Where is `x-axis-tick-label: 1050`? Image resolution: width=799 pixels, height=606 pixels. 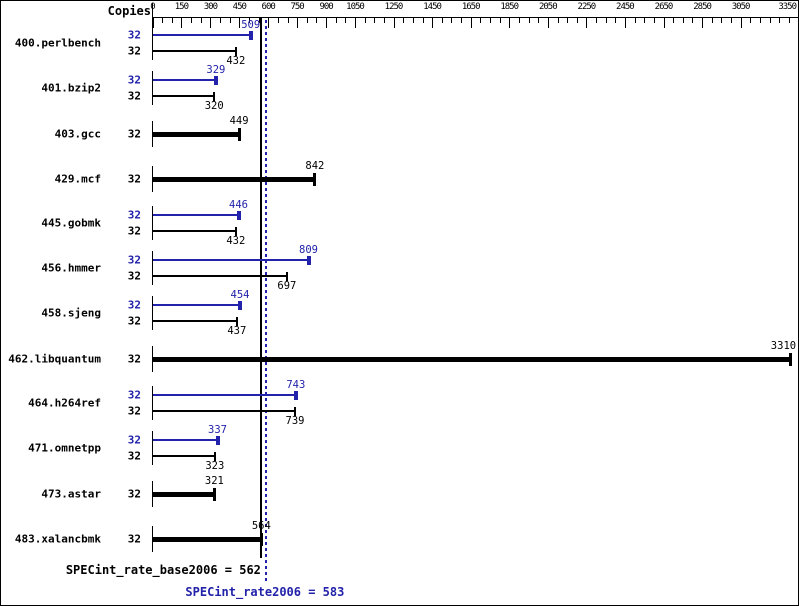
x-axis-tick-label: 1050 is located at coordinates (355, 7).